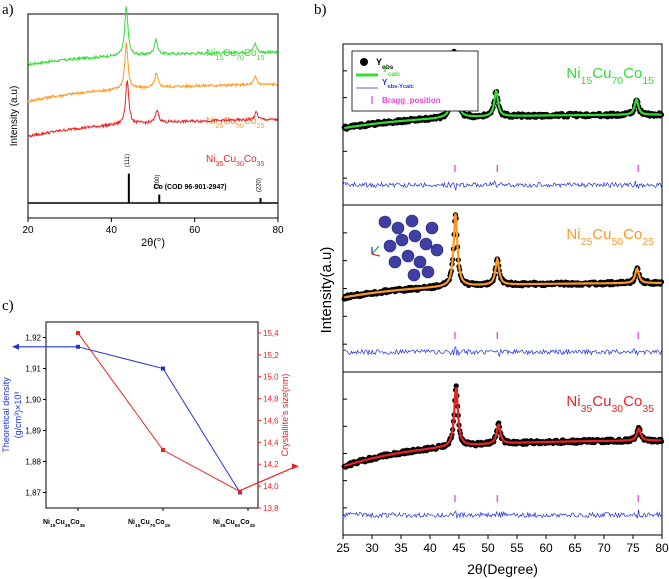 The width and height of the screenshot is (669, 579). Describe the element at coordinates (271, 508) in the screenshot. I see `panel-c-ytick-right-label: 13,8` at that location.